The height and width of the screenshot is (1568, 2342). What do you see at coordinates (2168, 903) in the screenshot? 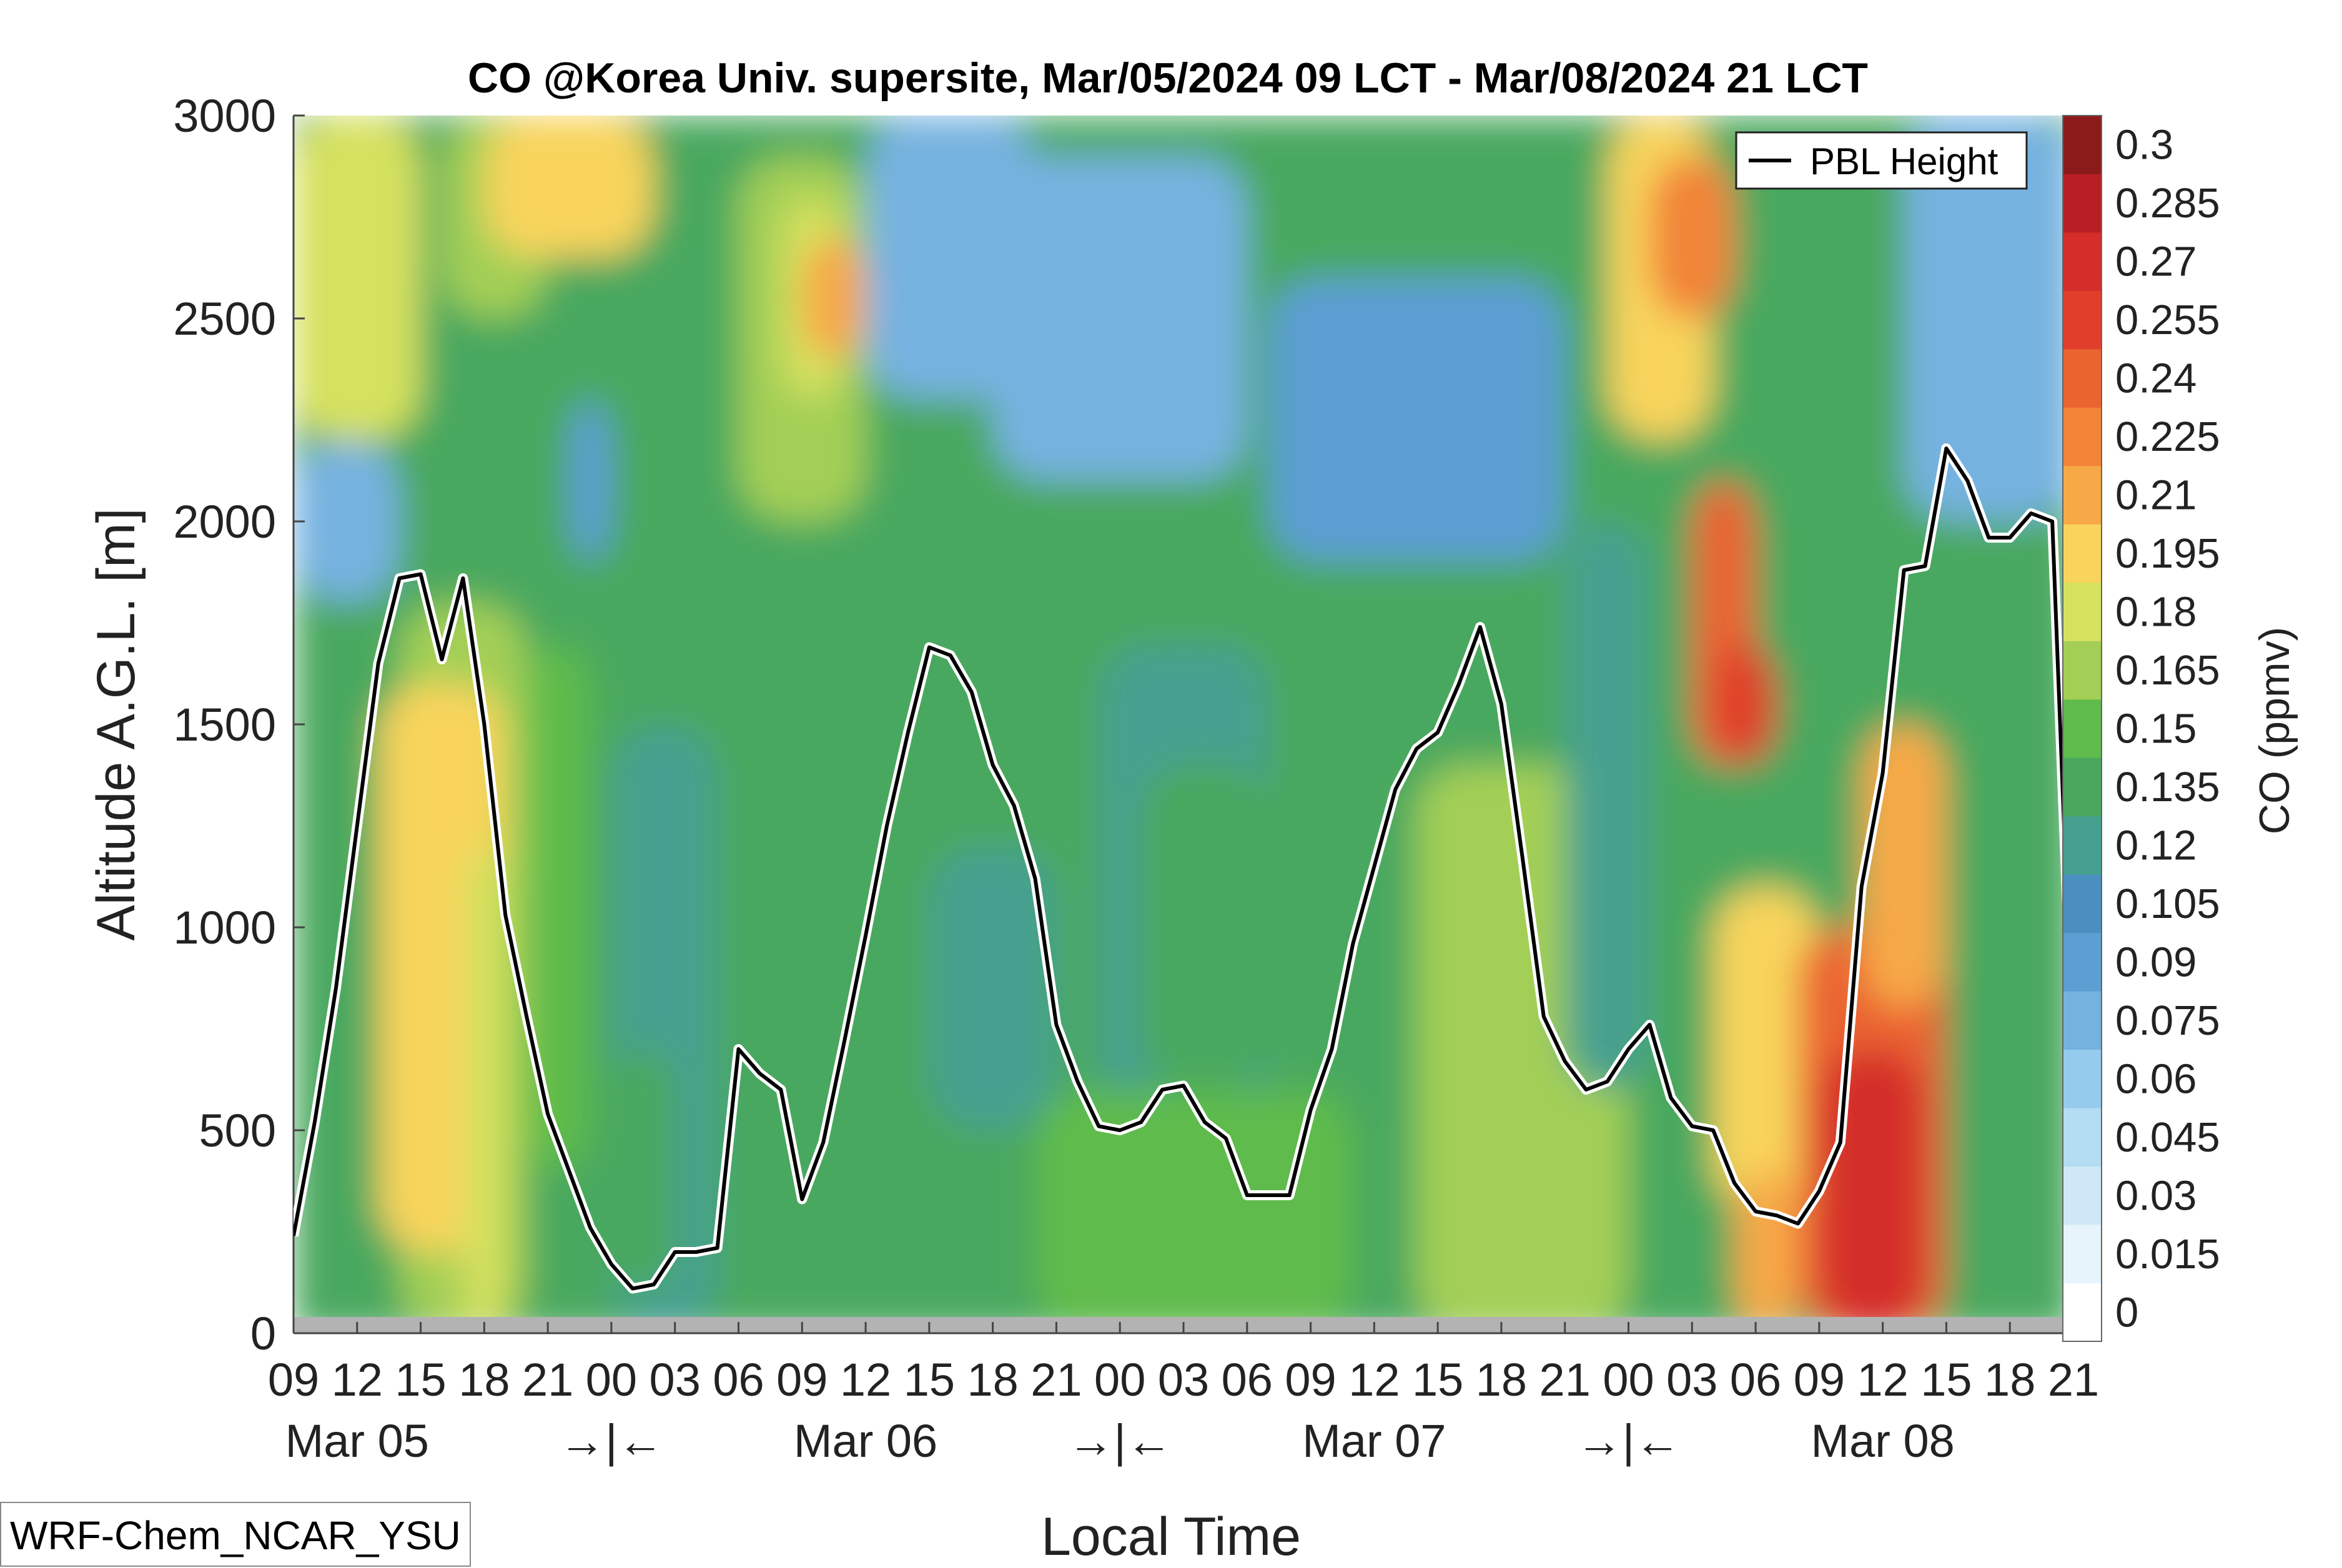
I see `colorbar-tick-label: 0.105` at bounding box center [2168, 903].